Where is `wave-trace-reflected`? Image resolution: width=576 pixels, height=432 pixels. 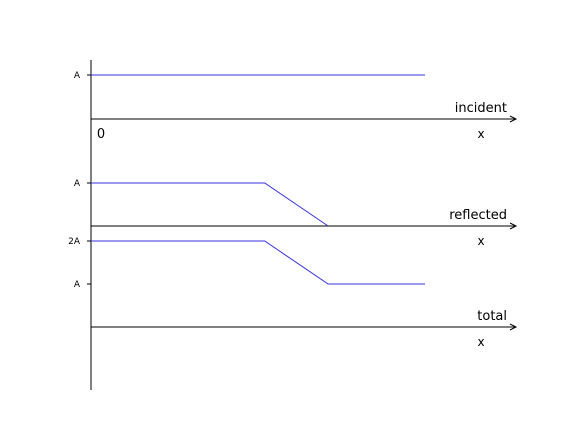 wave-trace-reflected is located at coordinates (210, 204).